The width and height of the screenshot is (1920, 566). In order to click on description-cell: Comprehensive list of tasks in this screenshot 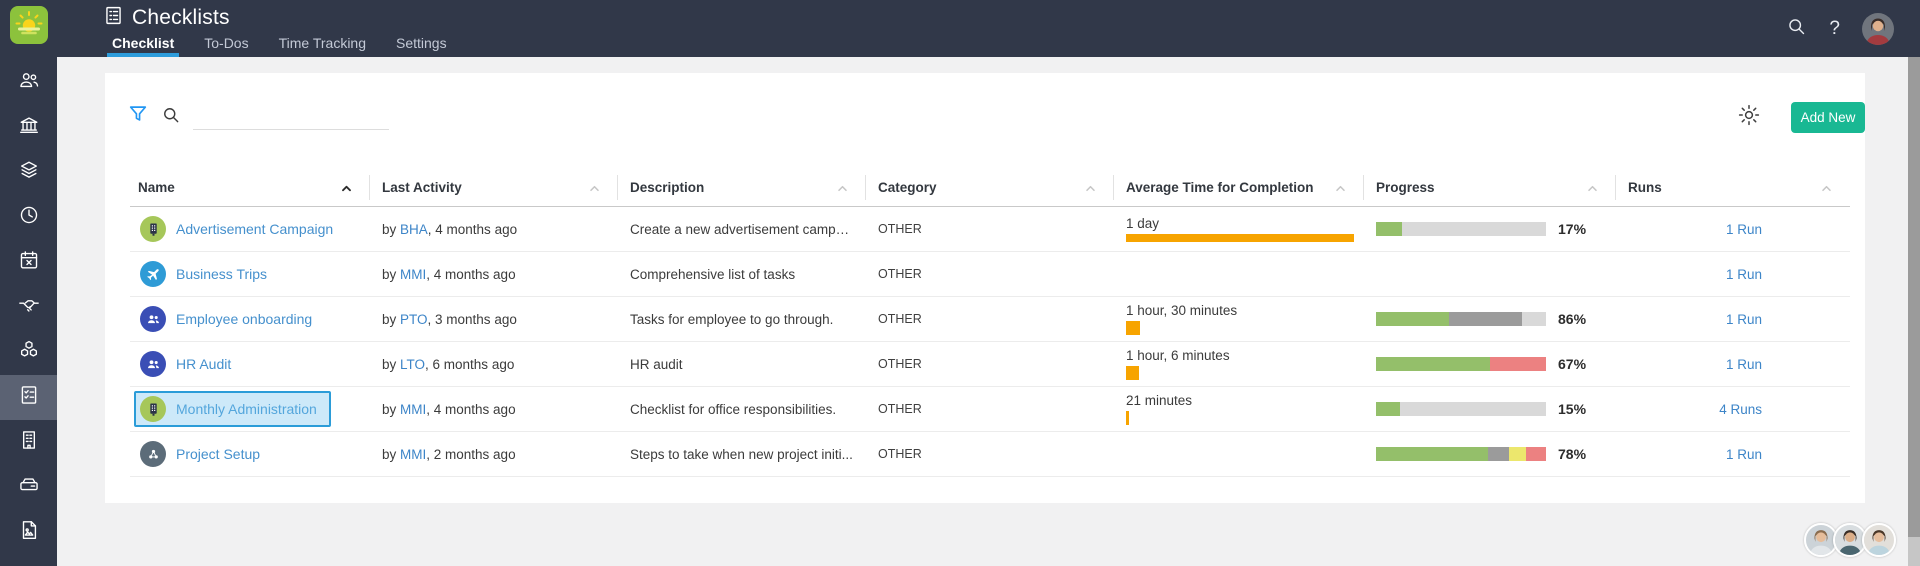, I will do `click(713, 274)`.